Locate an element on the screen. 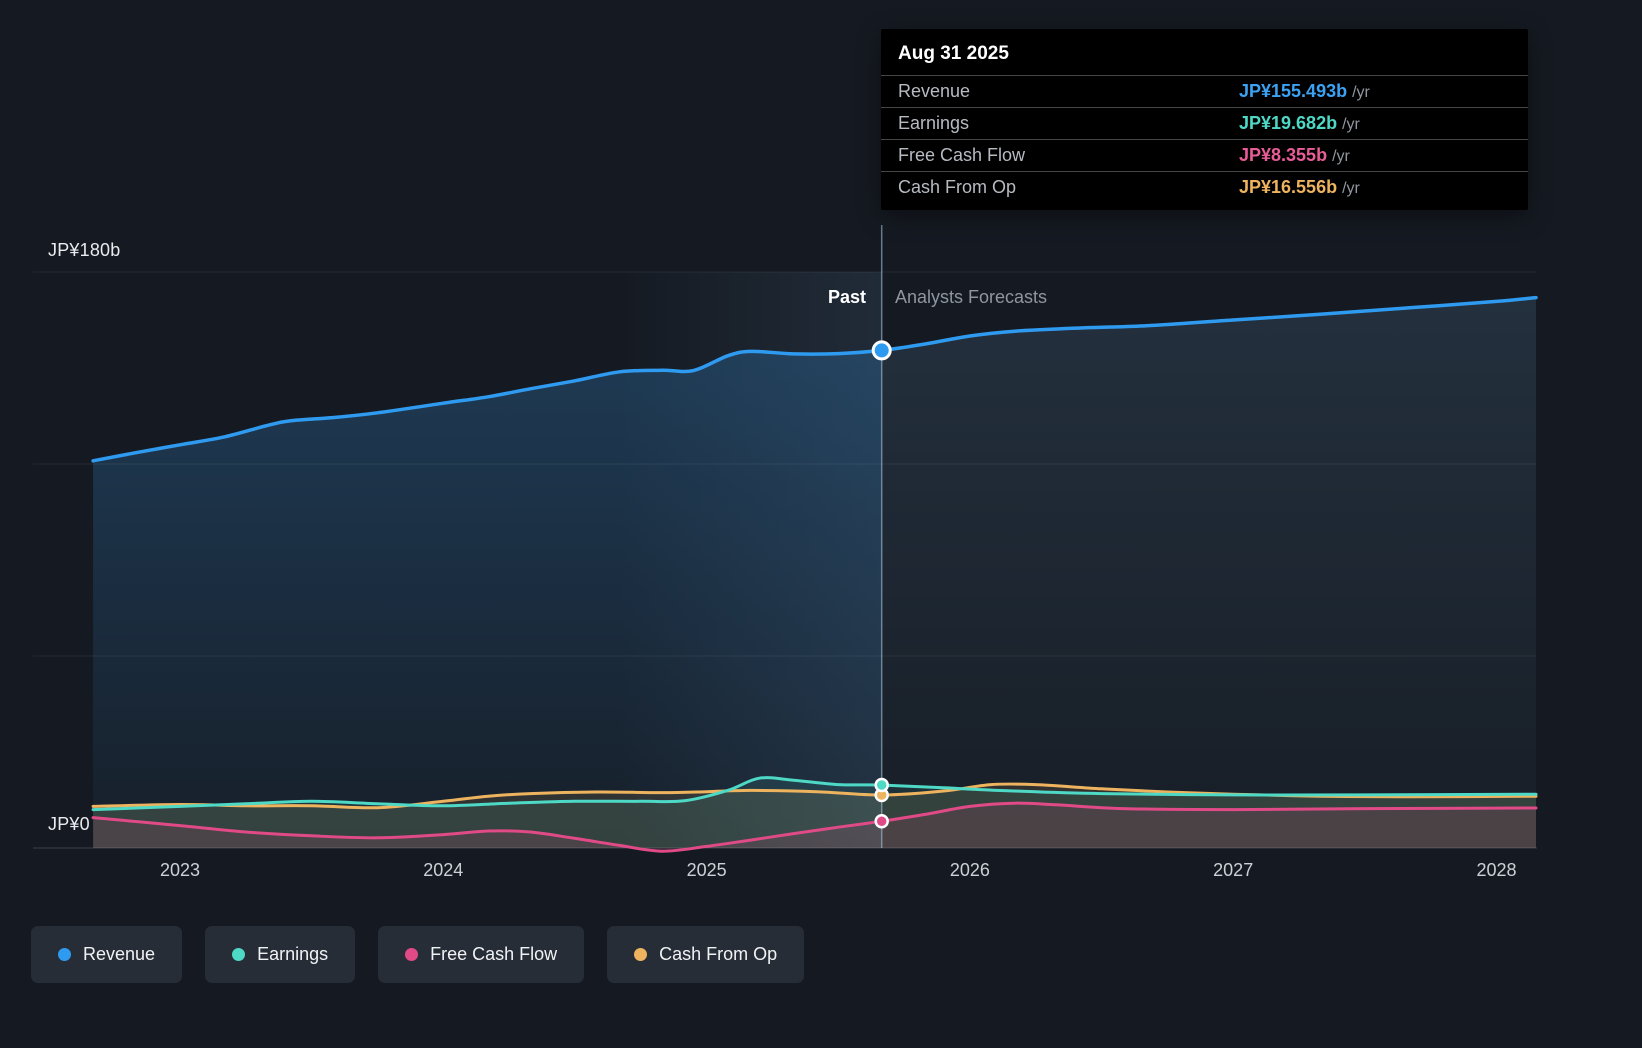  legend-item-free-cash-flow: Free Cash Flow is located at coordinates (481, 954).